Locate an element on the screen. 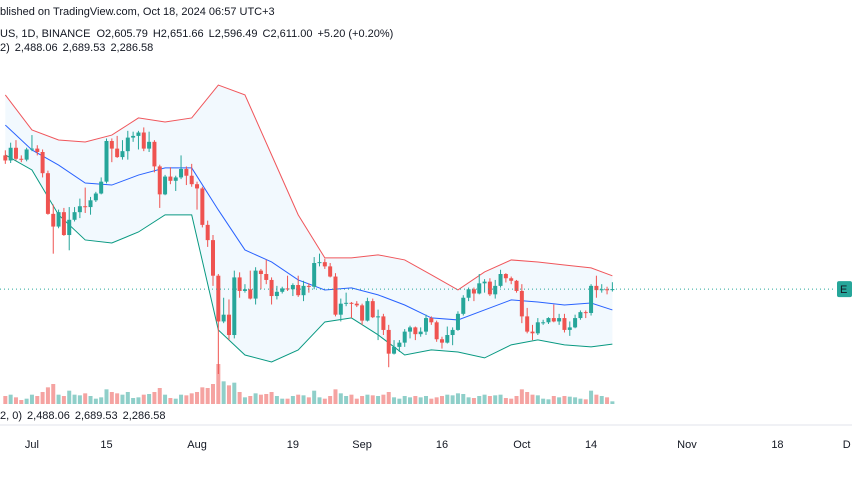 This screenshot has width=852, height=485. x-tick-label: Sep is located at coordinates (362, 445).